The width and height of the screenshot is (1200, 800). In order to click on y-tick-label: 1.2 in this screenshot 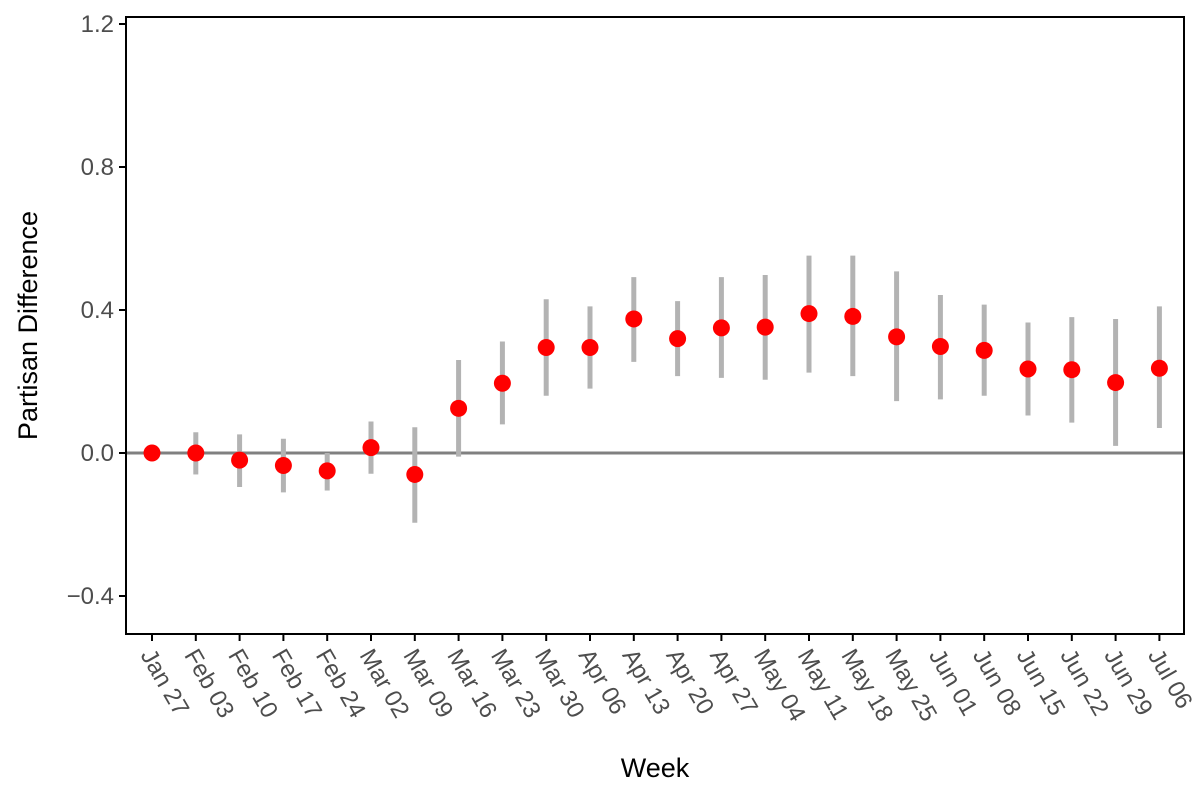, I will do `click(97, 24)`.